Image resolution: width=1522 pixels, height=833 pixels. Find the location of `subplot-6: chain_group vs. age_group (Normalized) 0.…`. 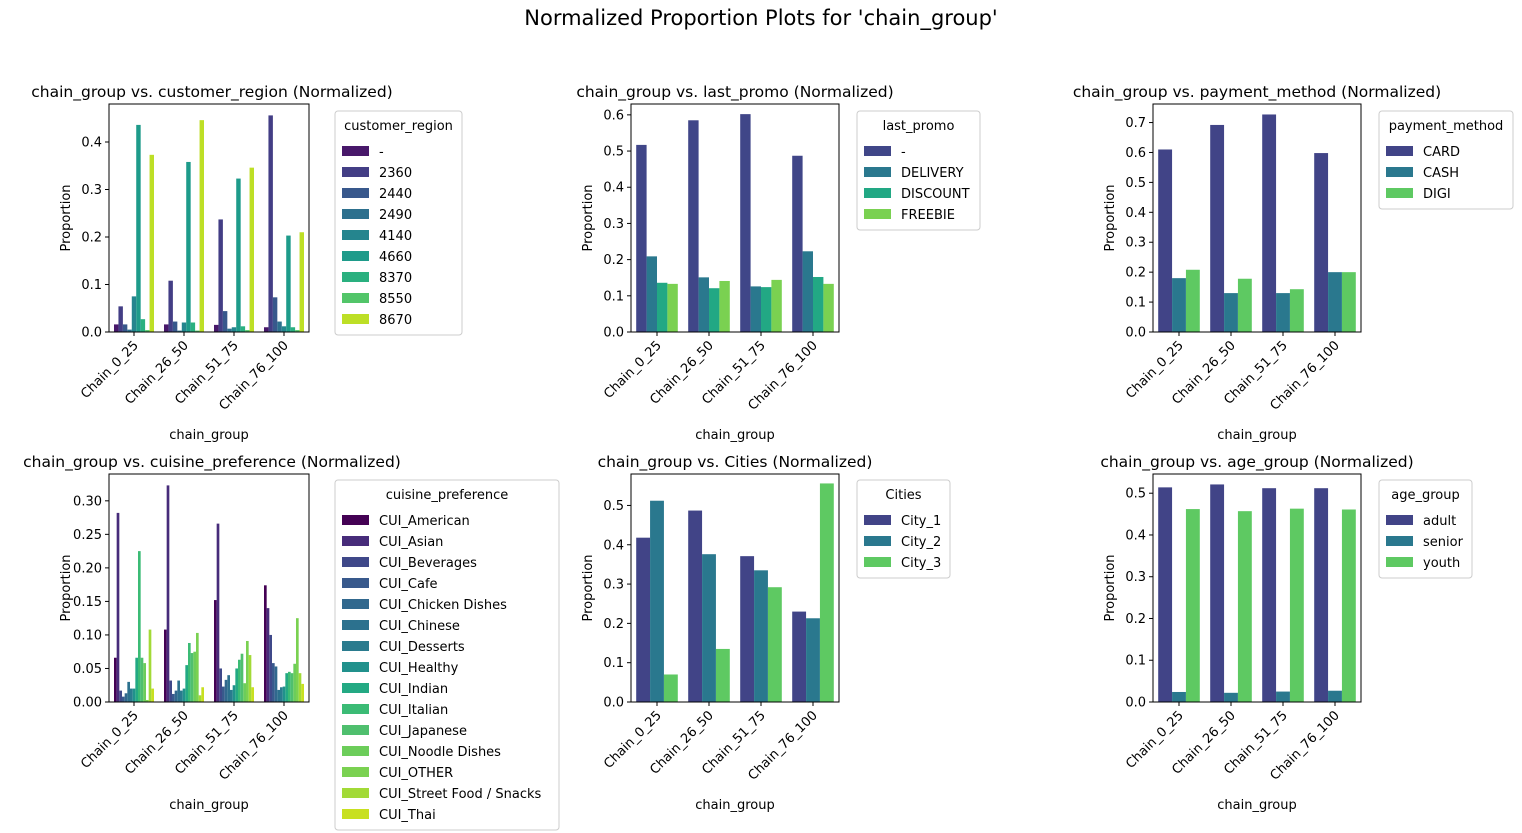

subplot-6: chain_group vs. age_group (Normalized) 0.… is located at coordinates (1286, 633).